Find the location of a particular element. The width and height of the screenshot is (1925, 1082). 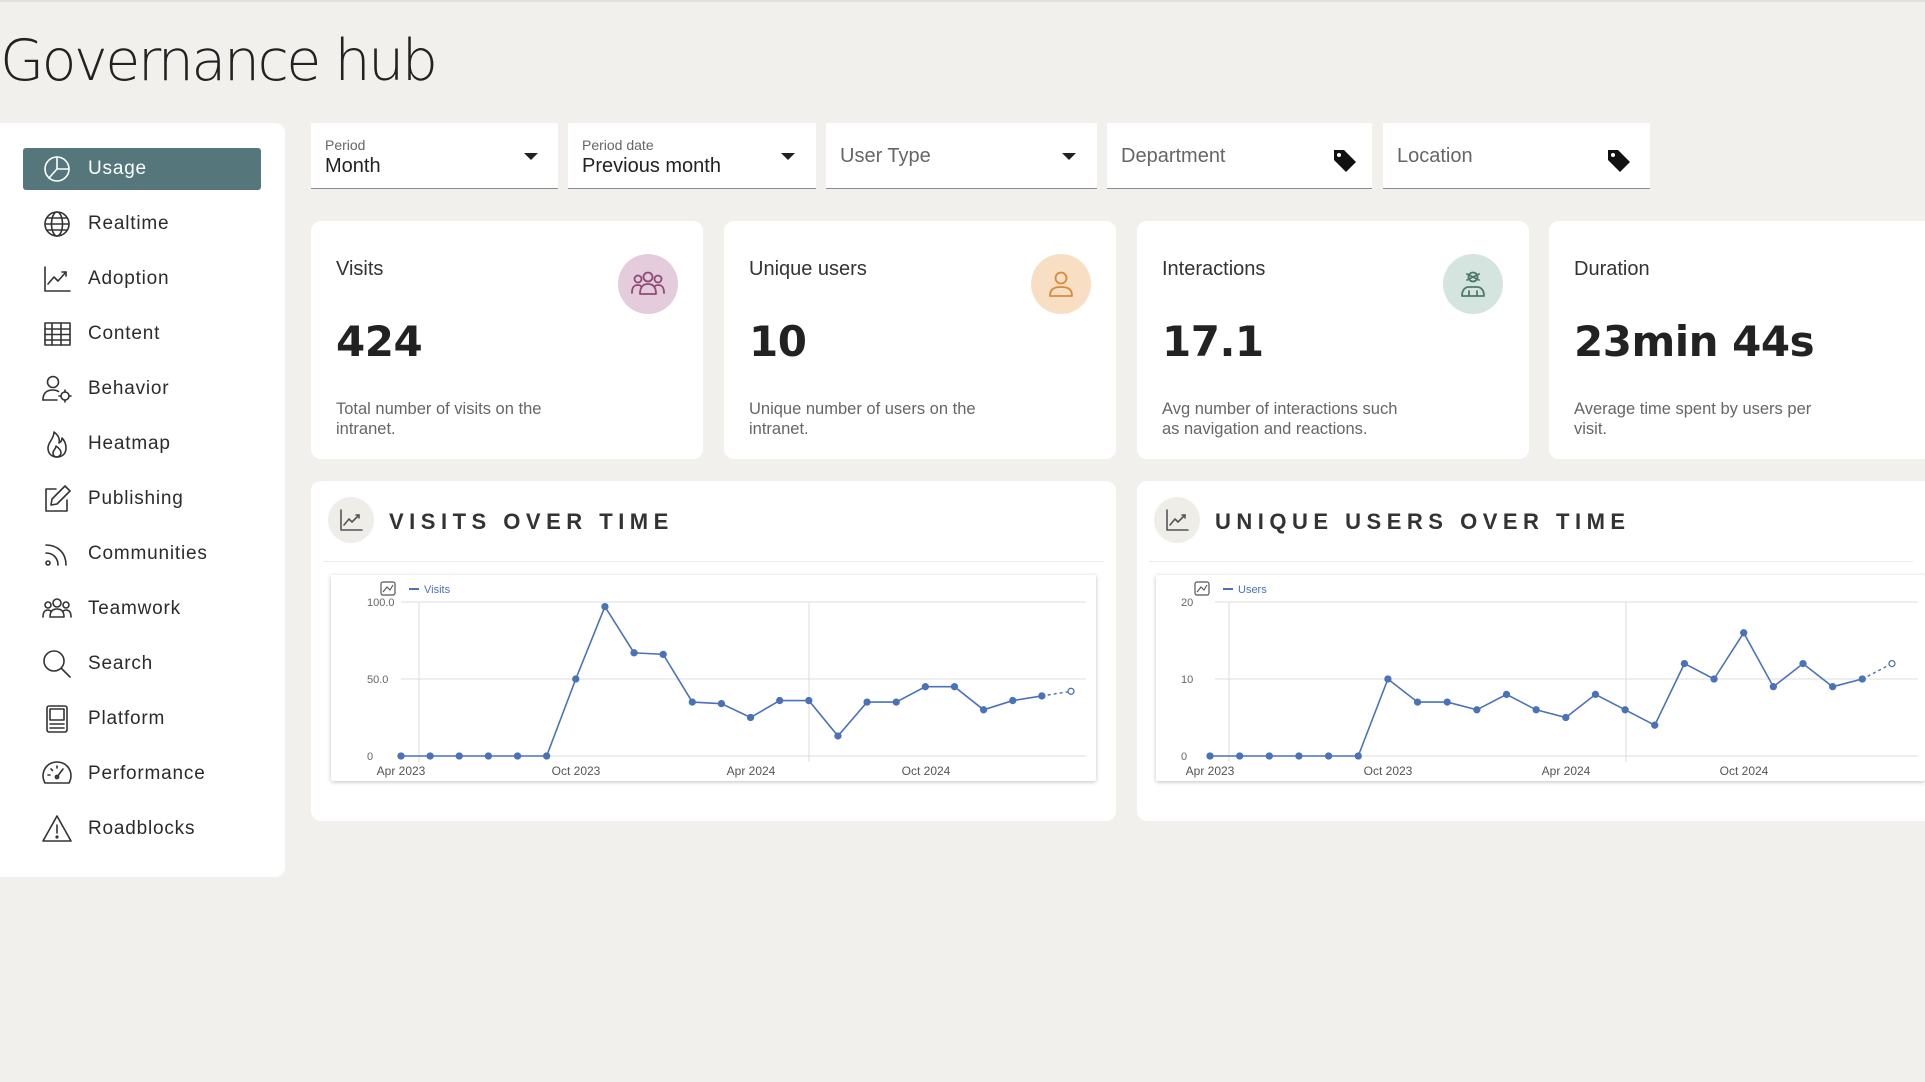

sidebar-item-adoption: Adoption is located at coordinates (142, 279).